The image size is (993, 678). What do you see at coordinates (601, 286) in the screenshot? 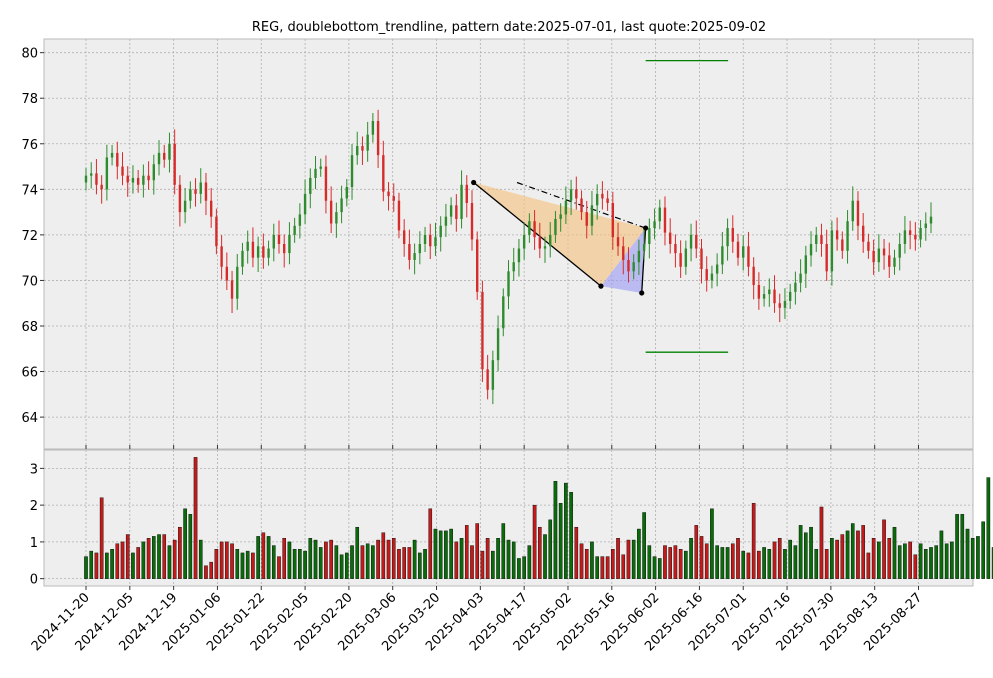
I see `pivot-point` at bounding box center [601, 286].